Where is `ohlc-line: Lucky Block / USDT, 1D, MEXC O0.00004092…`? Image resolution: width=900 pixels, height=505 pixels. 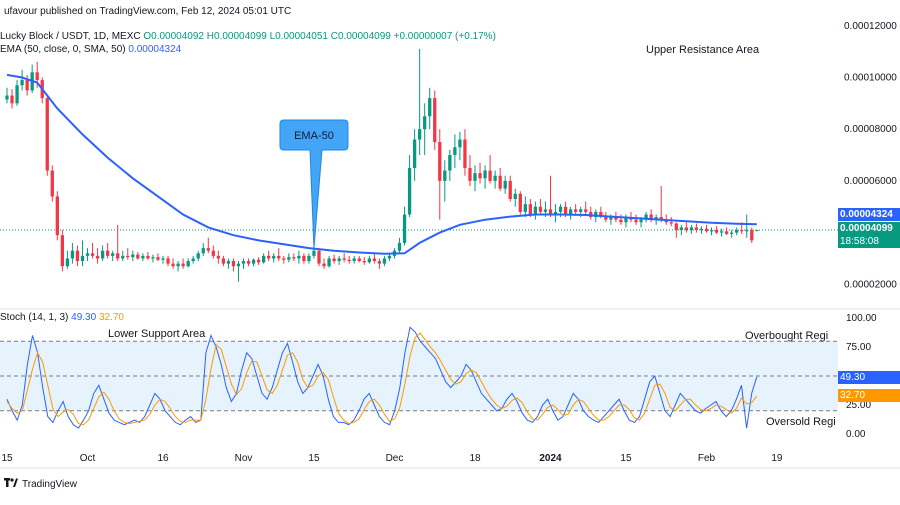
ohlc-line: Lucky Block / USDT, 1D, MEXC O0.00004092… is located at coordinates (248, 36).